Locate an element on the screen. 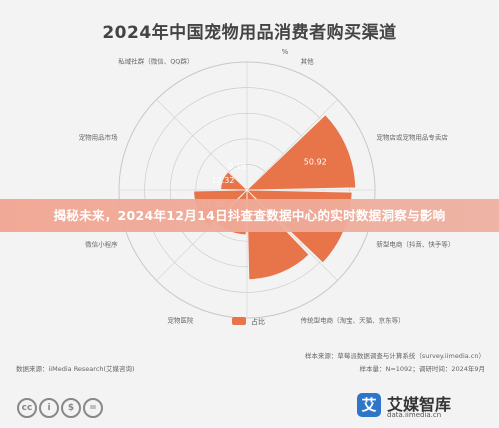 This screenshot has width=499, height=428. brand-logo-icon: 艾 is located at coordinates (369, 405).